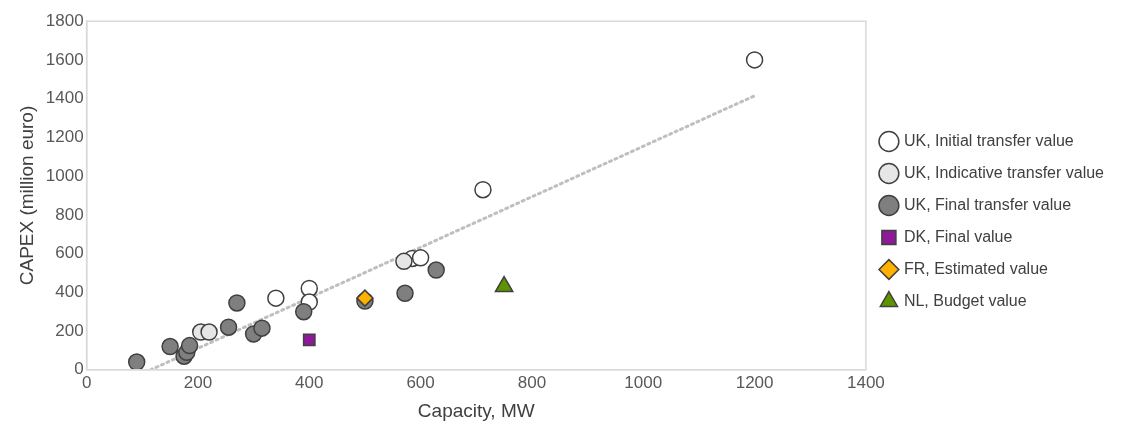 This screenshot has height=439, width=1126. What do you see at coordinates (79, 369) in the screenshot?
I see `y-tick-label: 0` at bounding box center [79, 369].